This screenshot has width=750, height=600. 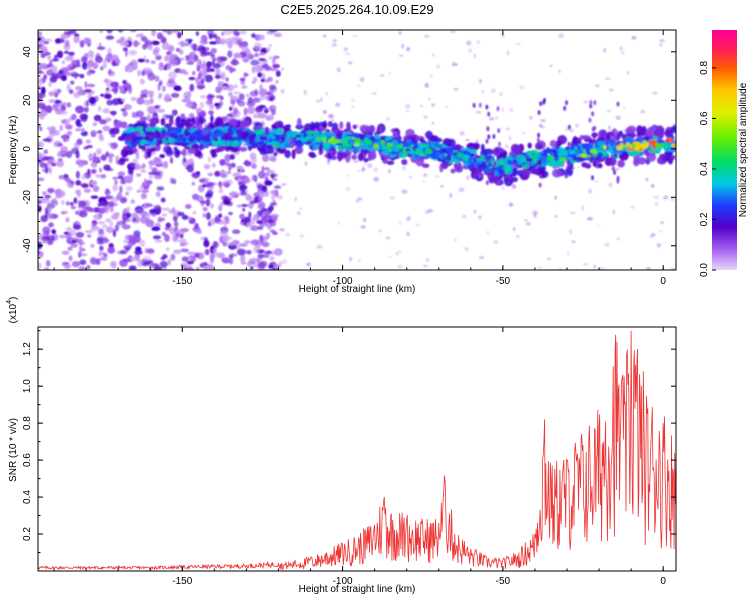 What do you see at coordinates (503, 581) in the screenshot?
I see `x-tick-label: -50` at bounding box center [503, 581].